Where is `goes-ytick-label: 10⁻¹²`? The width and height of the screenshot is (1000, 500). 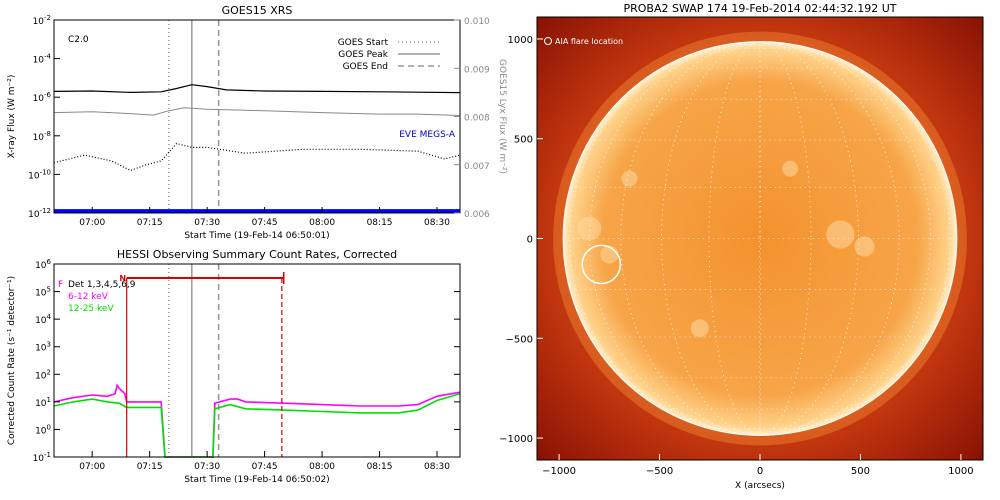 goes-ytick-label: 10⁻¹² is located at coordinates (39, 213).